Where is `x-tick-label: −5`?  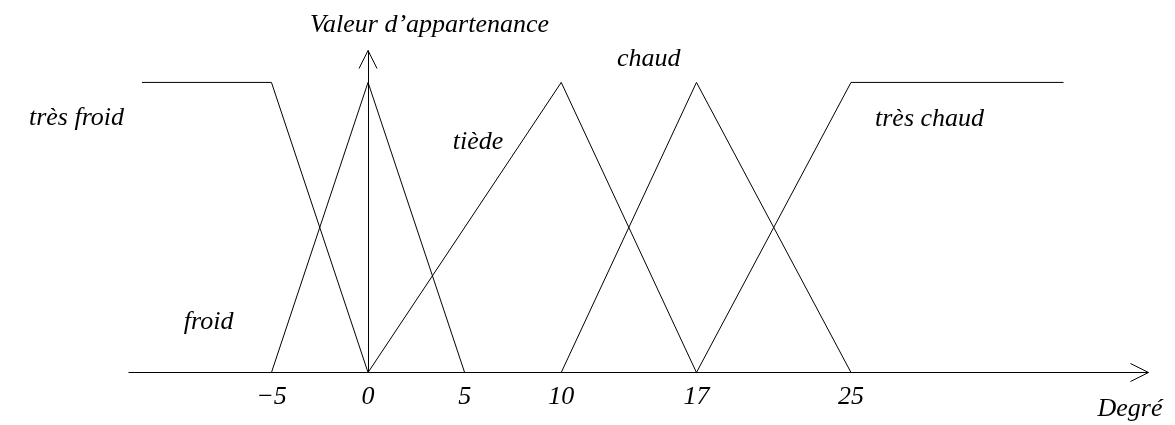 x-tick-label: −5 is located at coordinates (271, 395).